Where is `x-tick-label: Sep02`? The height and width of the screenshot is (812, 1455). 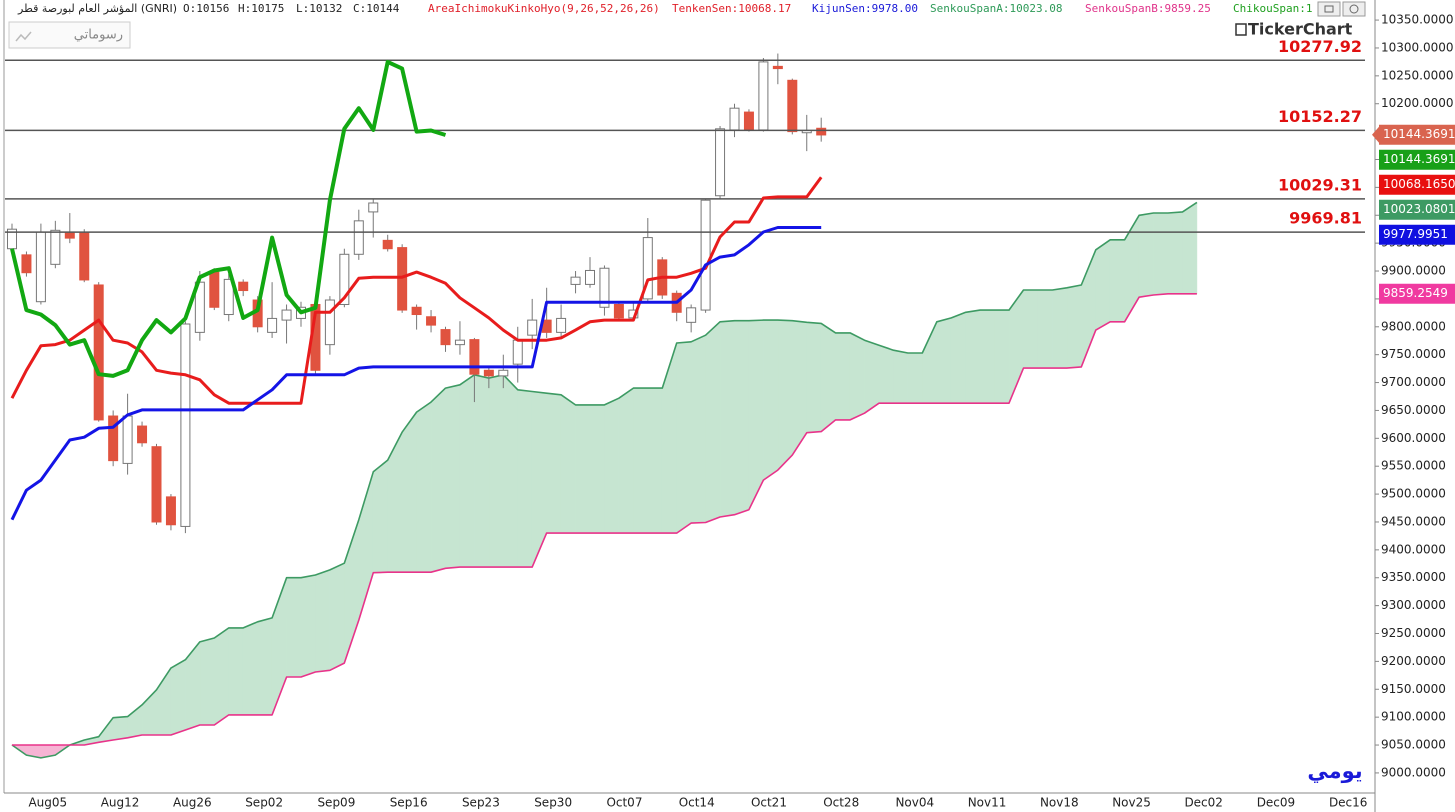
x-tick-label: Sep02 is located at coordinates (264, 803).